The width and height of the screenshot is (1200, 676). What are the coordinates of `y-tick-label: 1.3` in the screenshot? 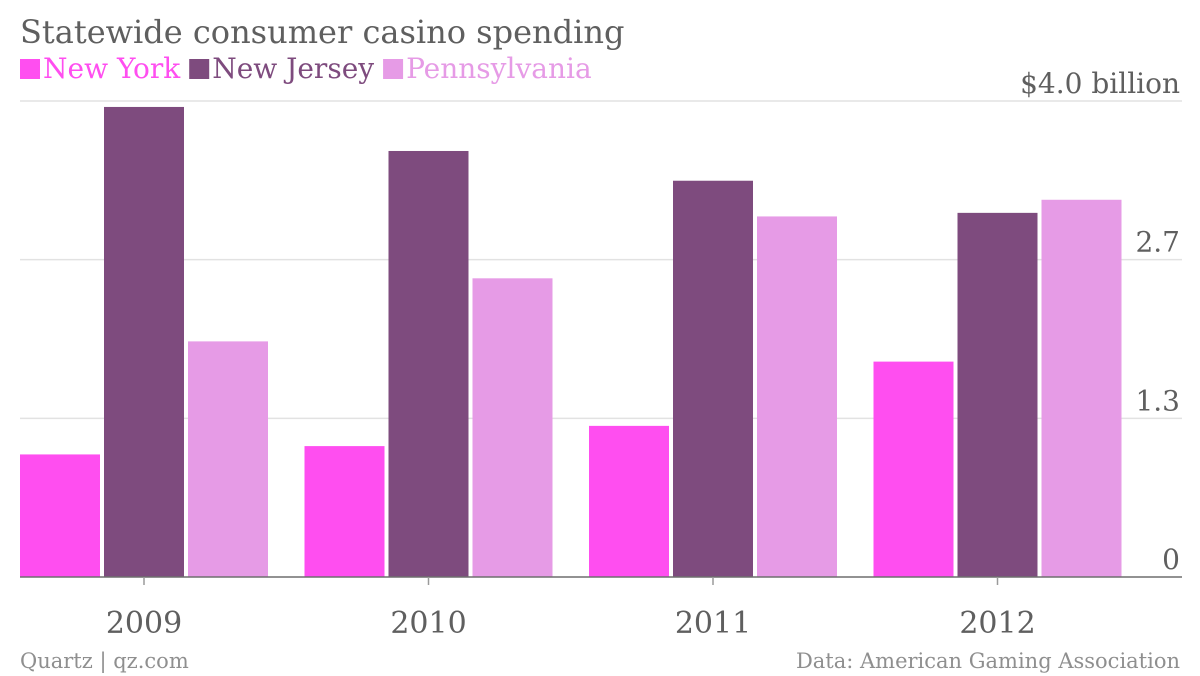 It's located at (1157, 400).